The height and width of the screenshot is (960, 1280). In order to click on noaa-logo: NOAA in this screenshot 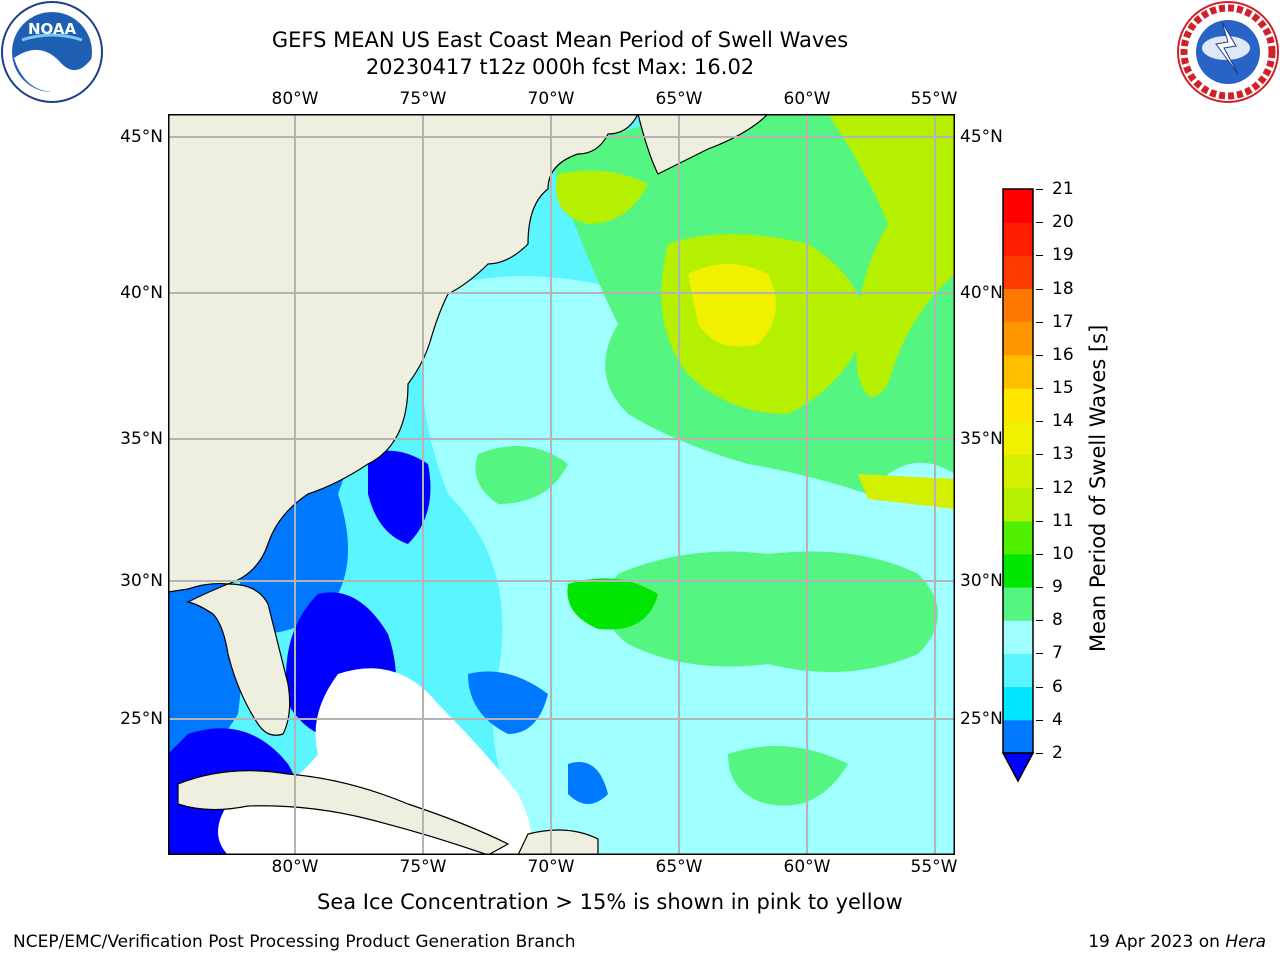, I will do `click(52, 52)`.